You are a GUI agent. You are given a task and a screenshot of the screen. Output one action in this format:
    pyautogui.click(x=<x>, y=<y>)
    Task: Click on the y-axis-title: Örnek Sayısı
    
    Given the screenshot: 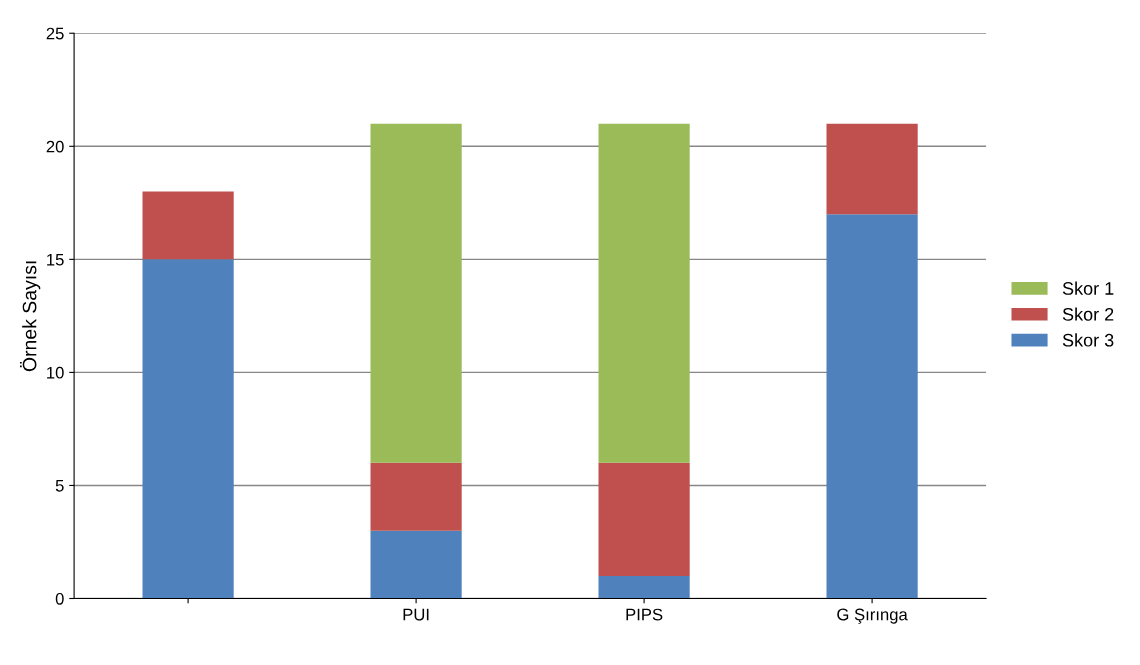 What is the action you would take?
    pyautogui.click(x=30, y=316)
    